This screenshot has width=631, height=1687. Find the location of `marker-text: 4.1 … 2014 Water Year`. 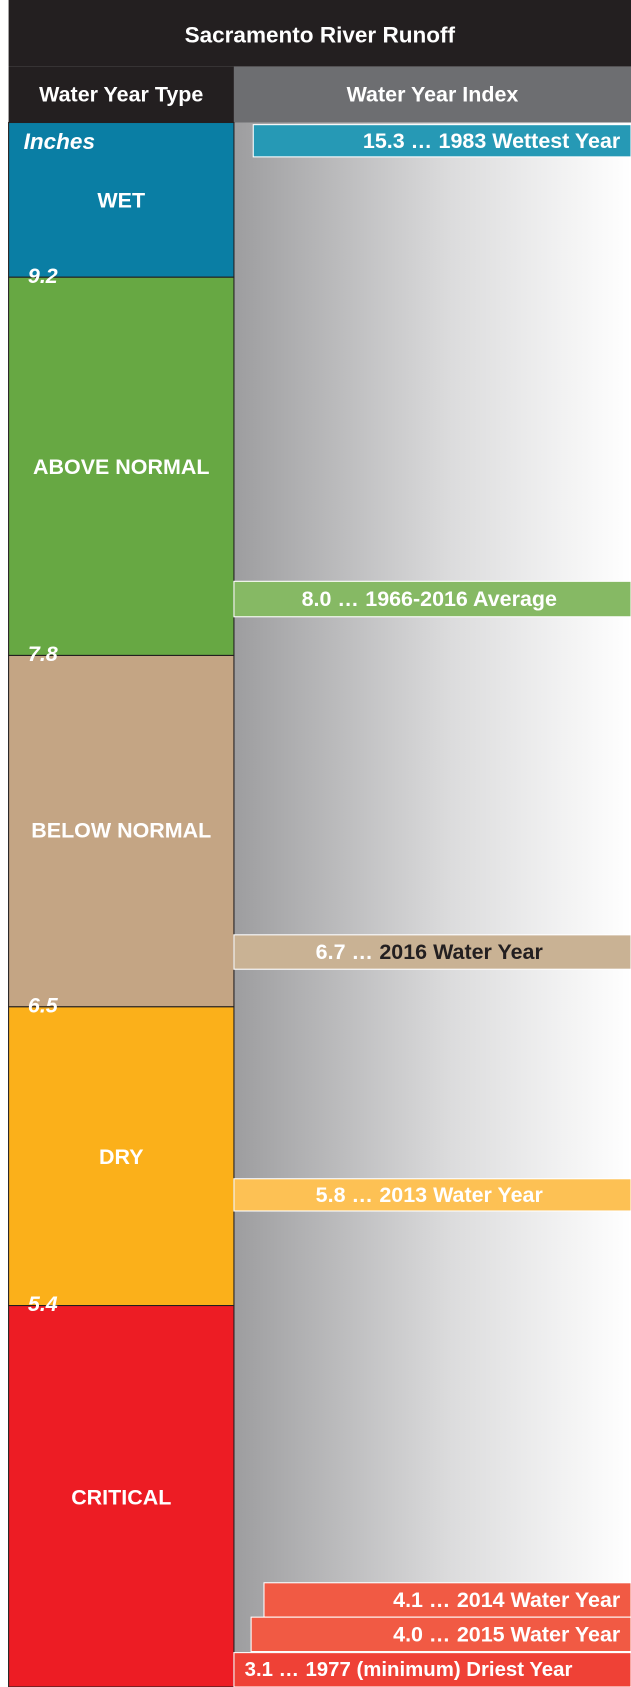

marker-text: 4.1 … 2014 Water Year is located at coordinates (507, 1600).